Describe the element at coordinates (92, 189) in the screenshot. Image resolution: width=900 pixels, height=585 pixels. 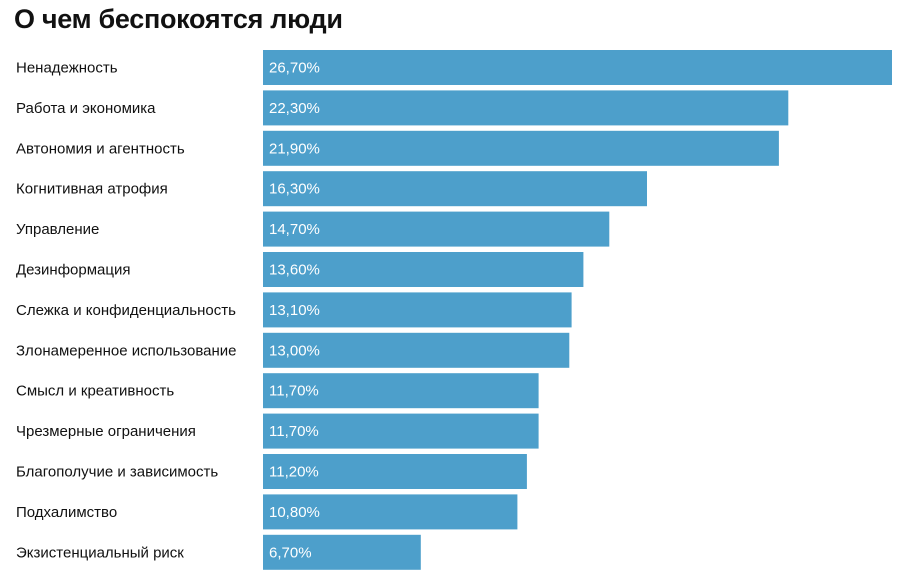
I see `category-label: Когнитивная атрофия` at that location.